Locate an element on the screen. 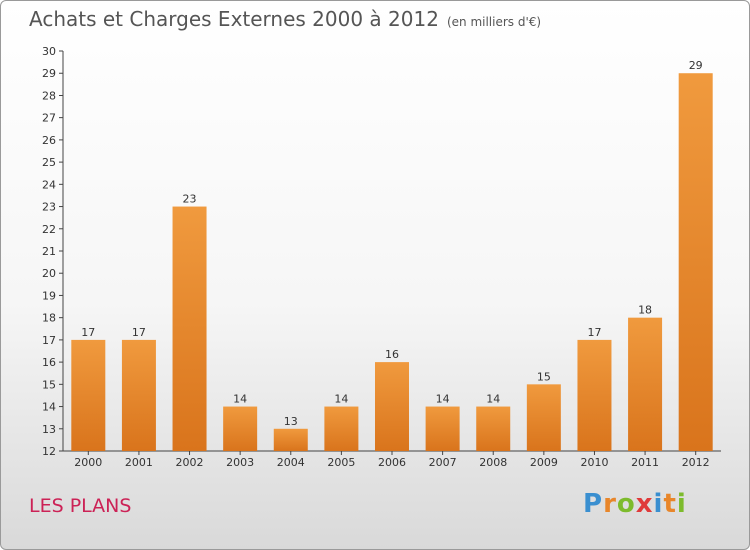  proxiti-logo: Proxiti is located at coordinates (635, 504).